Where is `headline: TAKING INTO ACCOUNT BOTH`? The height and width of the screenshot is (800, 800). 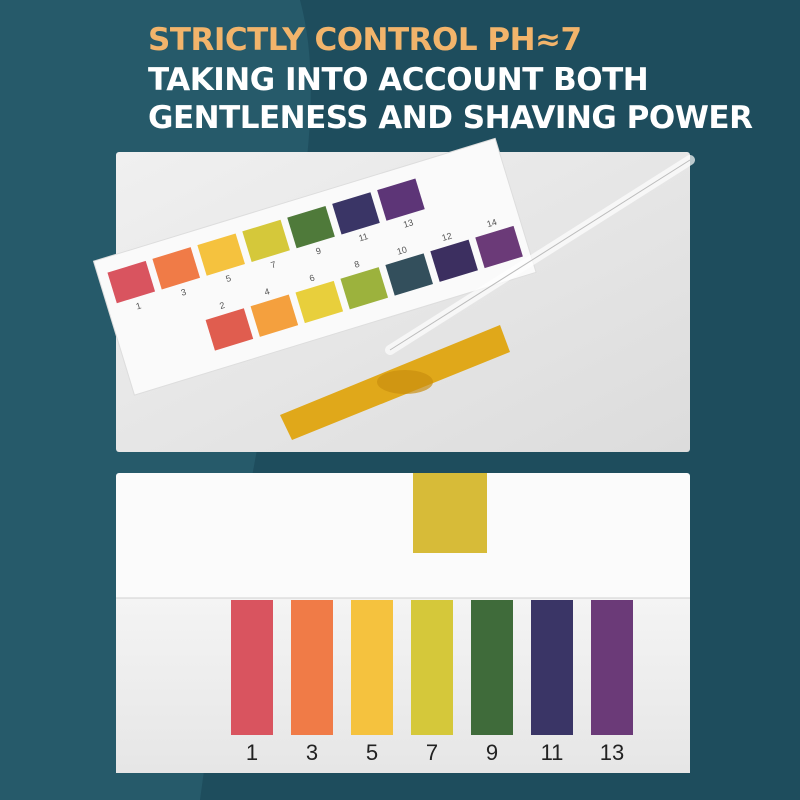 headline: TAKING INTO ACCOUNT BOTH is located at coordinates (398, 80).